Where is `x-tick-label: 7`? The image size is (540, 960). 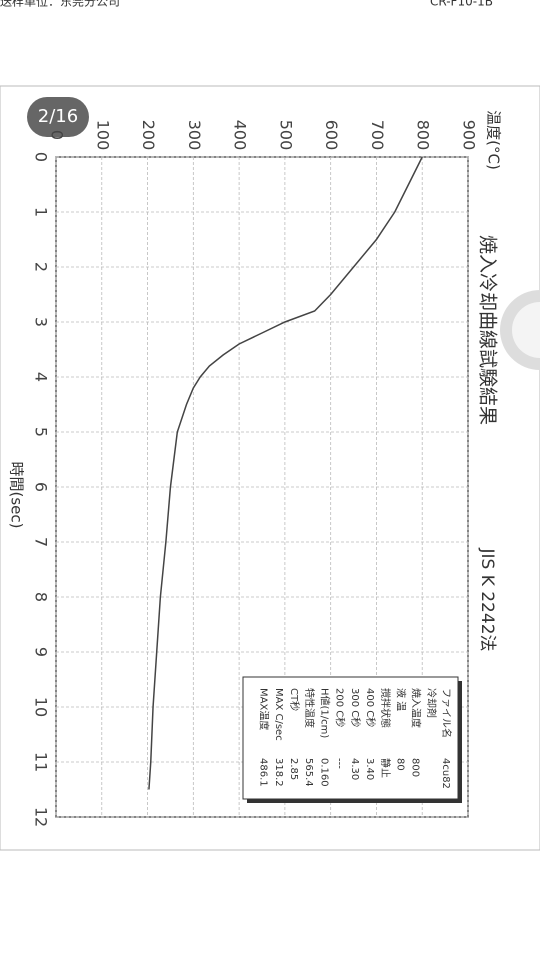 x-tick-label: 7 is located at coordinates (41, 542).